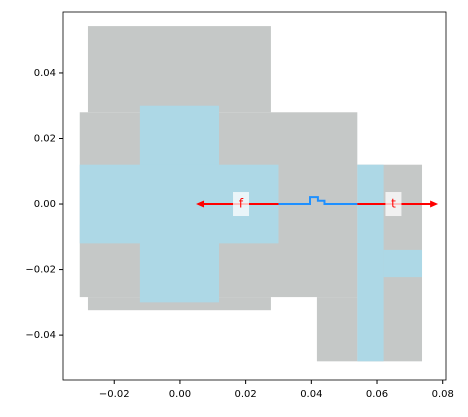  What do you see at coordinates (245, 394) in the screenshot?
I see `x-tick-label: 0.02` at bounding box center [245, 394].